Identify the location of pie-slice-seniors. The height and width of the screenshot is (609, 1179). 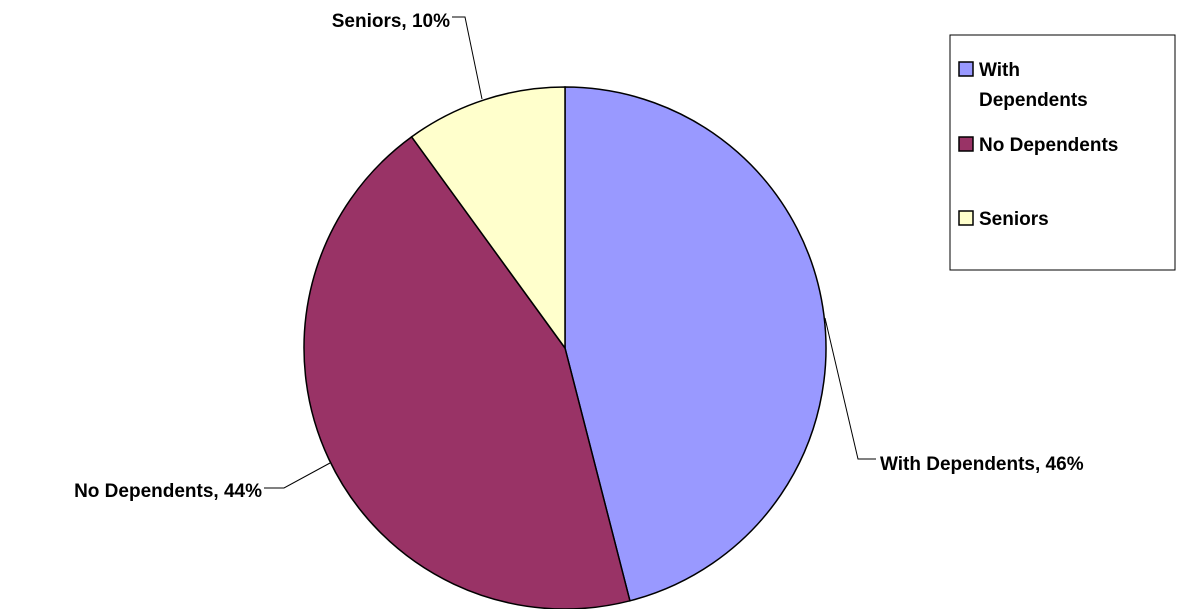
(488, 218).